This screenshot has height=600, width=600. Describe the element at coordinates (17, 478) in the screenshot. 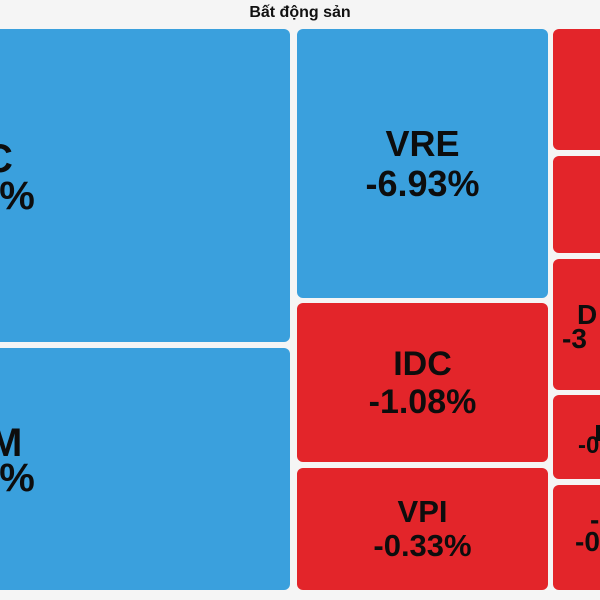

I see `change-percent: 2%` at that location.